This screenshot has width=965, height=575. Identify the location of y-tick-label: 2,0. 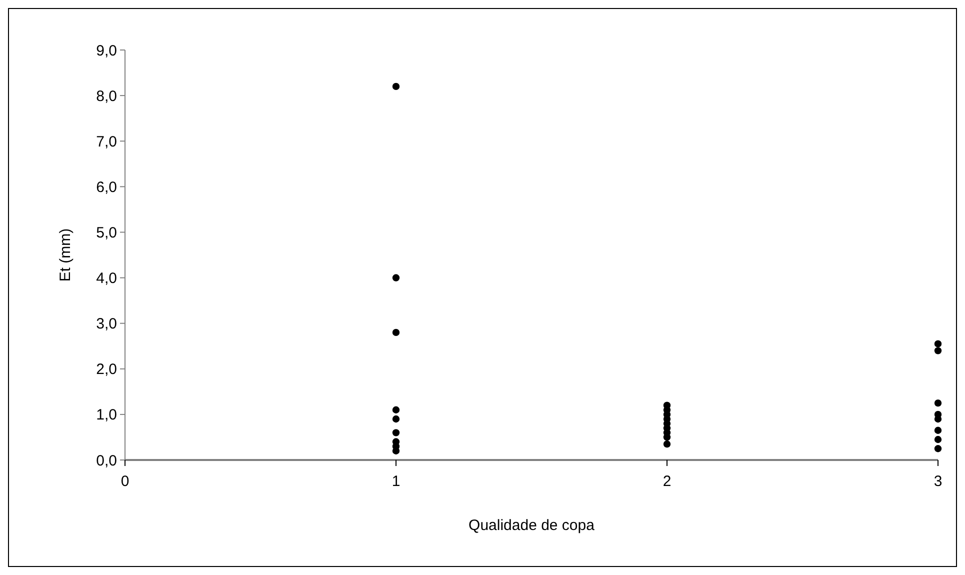
(106, 369).